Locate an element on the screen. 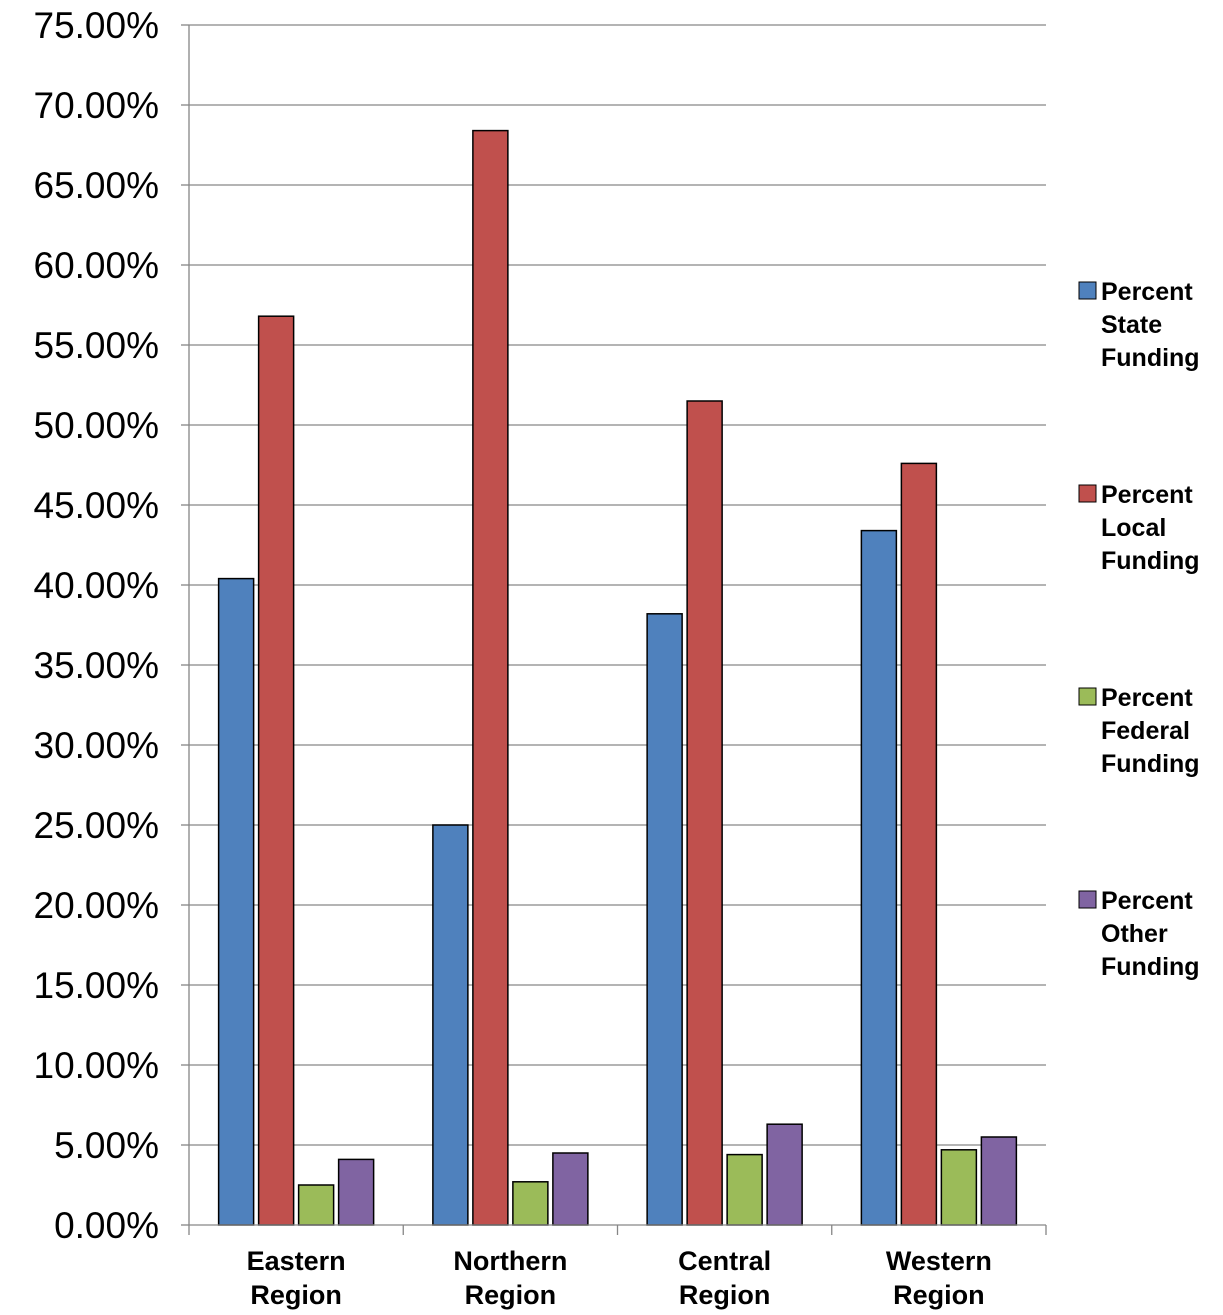  y-tick-label: 5.00% is located at coordinates (106, 1145).